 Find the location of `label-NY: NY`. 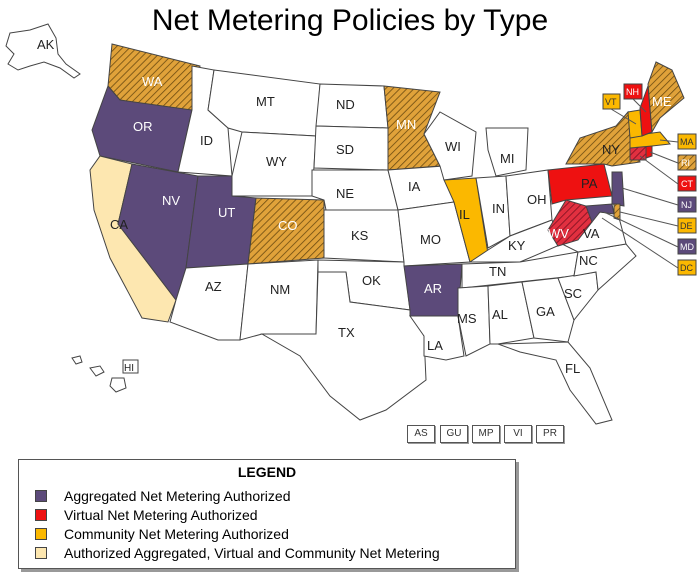

label-NY: NY is located at coordinates (611, 149).